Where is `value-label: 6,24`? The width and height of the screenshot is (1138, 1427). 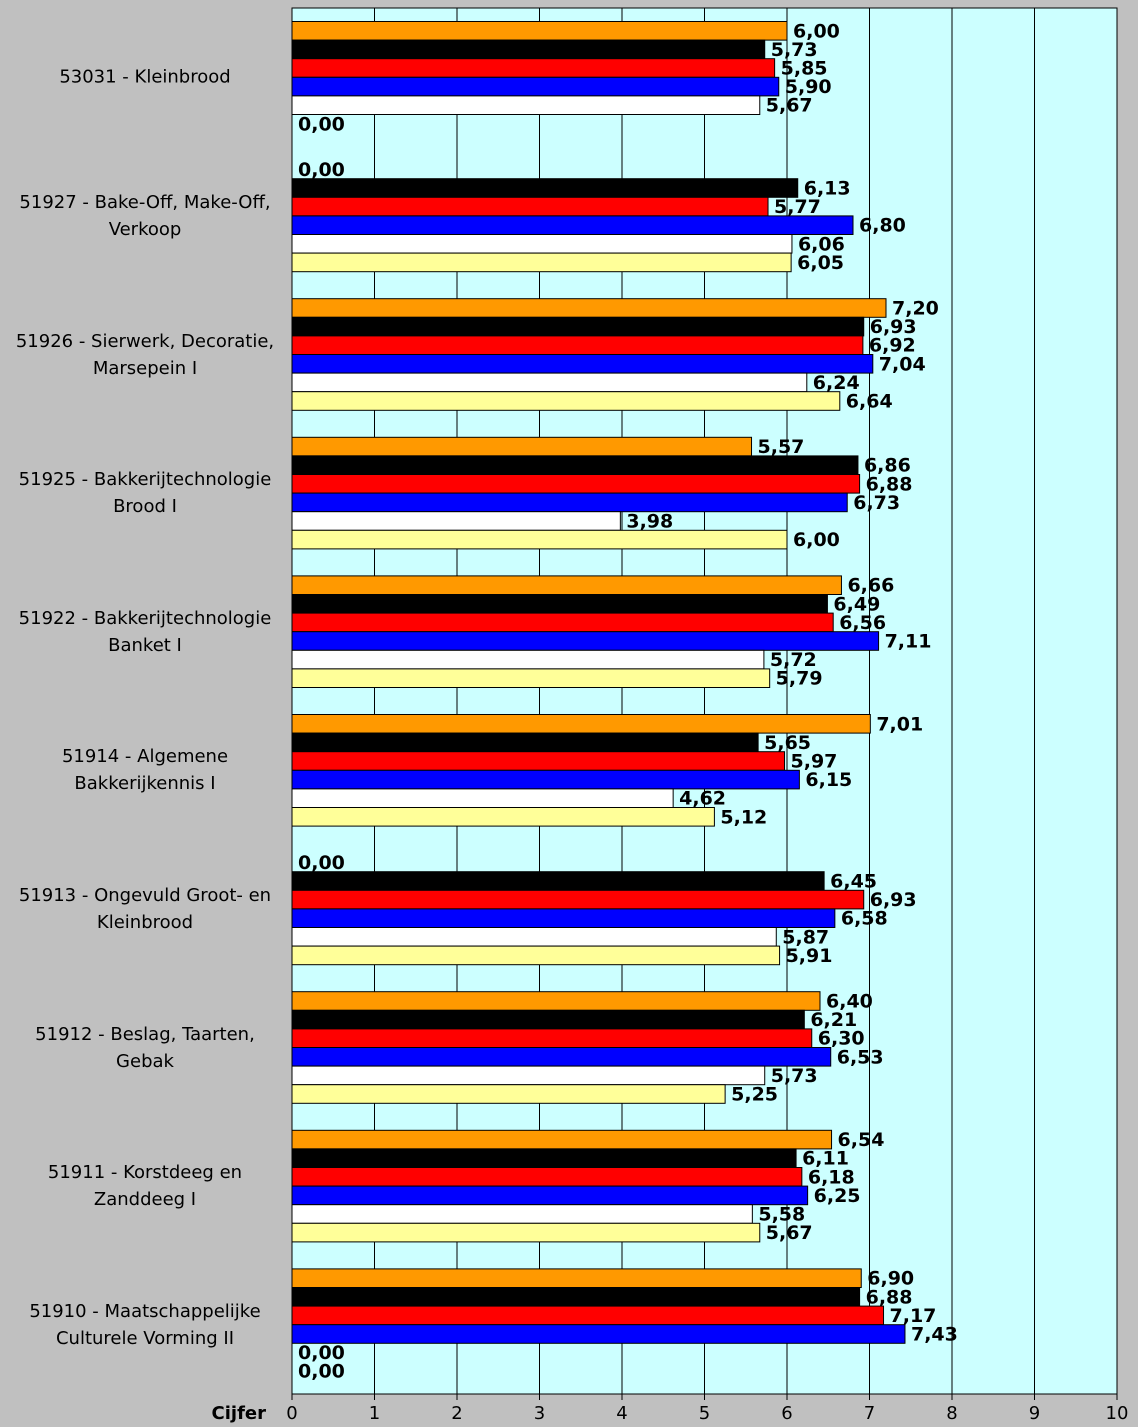 value-label: 6,24 is located at coordinates (836, 383).